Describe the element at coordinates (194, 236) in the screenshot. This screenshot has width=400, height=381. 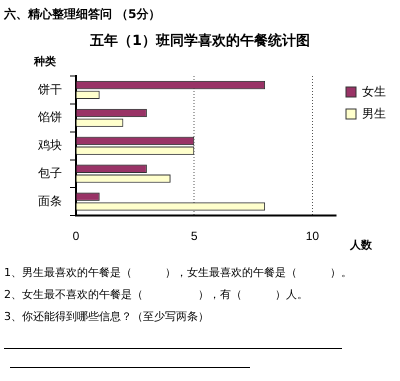
I see `x-tick-label: 5` at that location.